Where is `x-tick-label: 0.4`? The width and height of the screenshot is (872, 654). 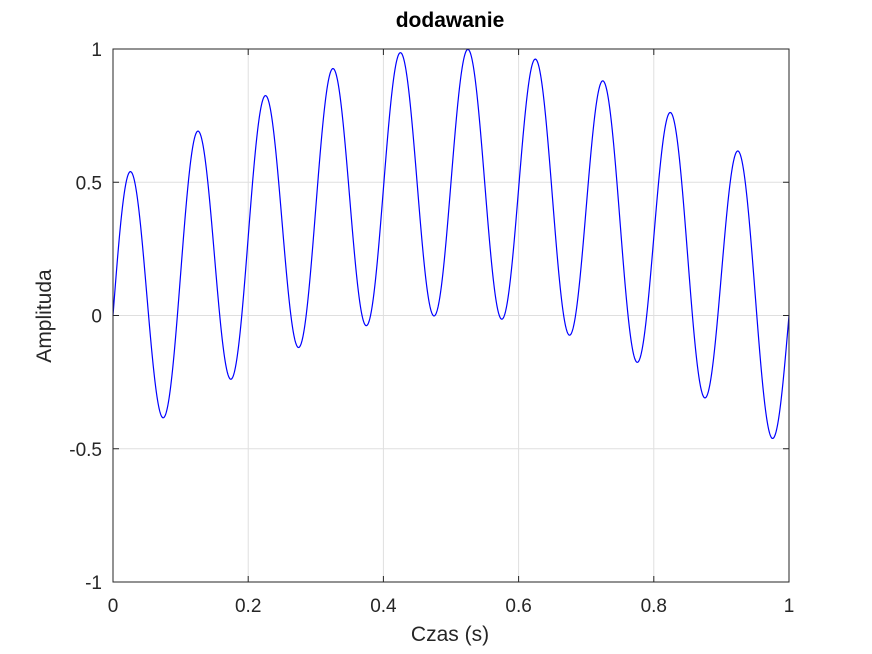 x-tick-label: 0.4 is located at coordinates (383, 606).